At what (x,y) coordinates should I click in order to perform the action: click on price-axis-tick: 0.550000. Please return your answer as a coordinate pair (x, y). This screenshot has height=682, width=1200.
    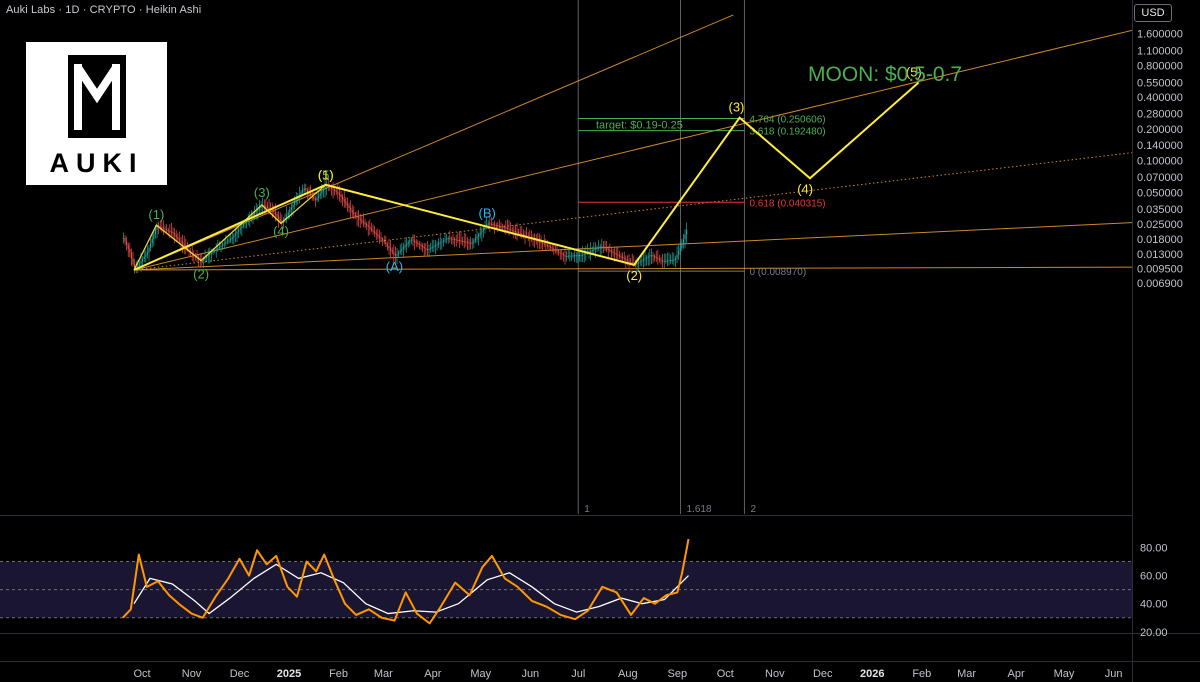
    Looking at the image, I should click on (1160, 83).